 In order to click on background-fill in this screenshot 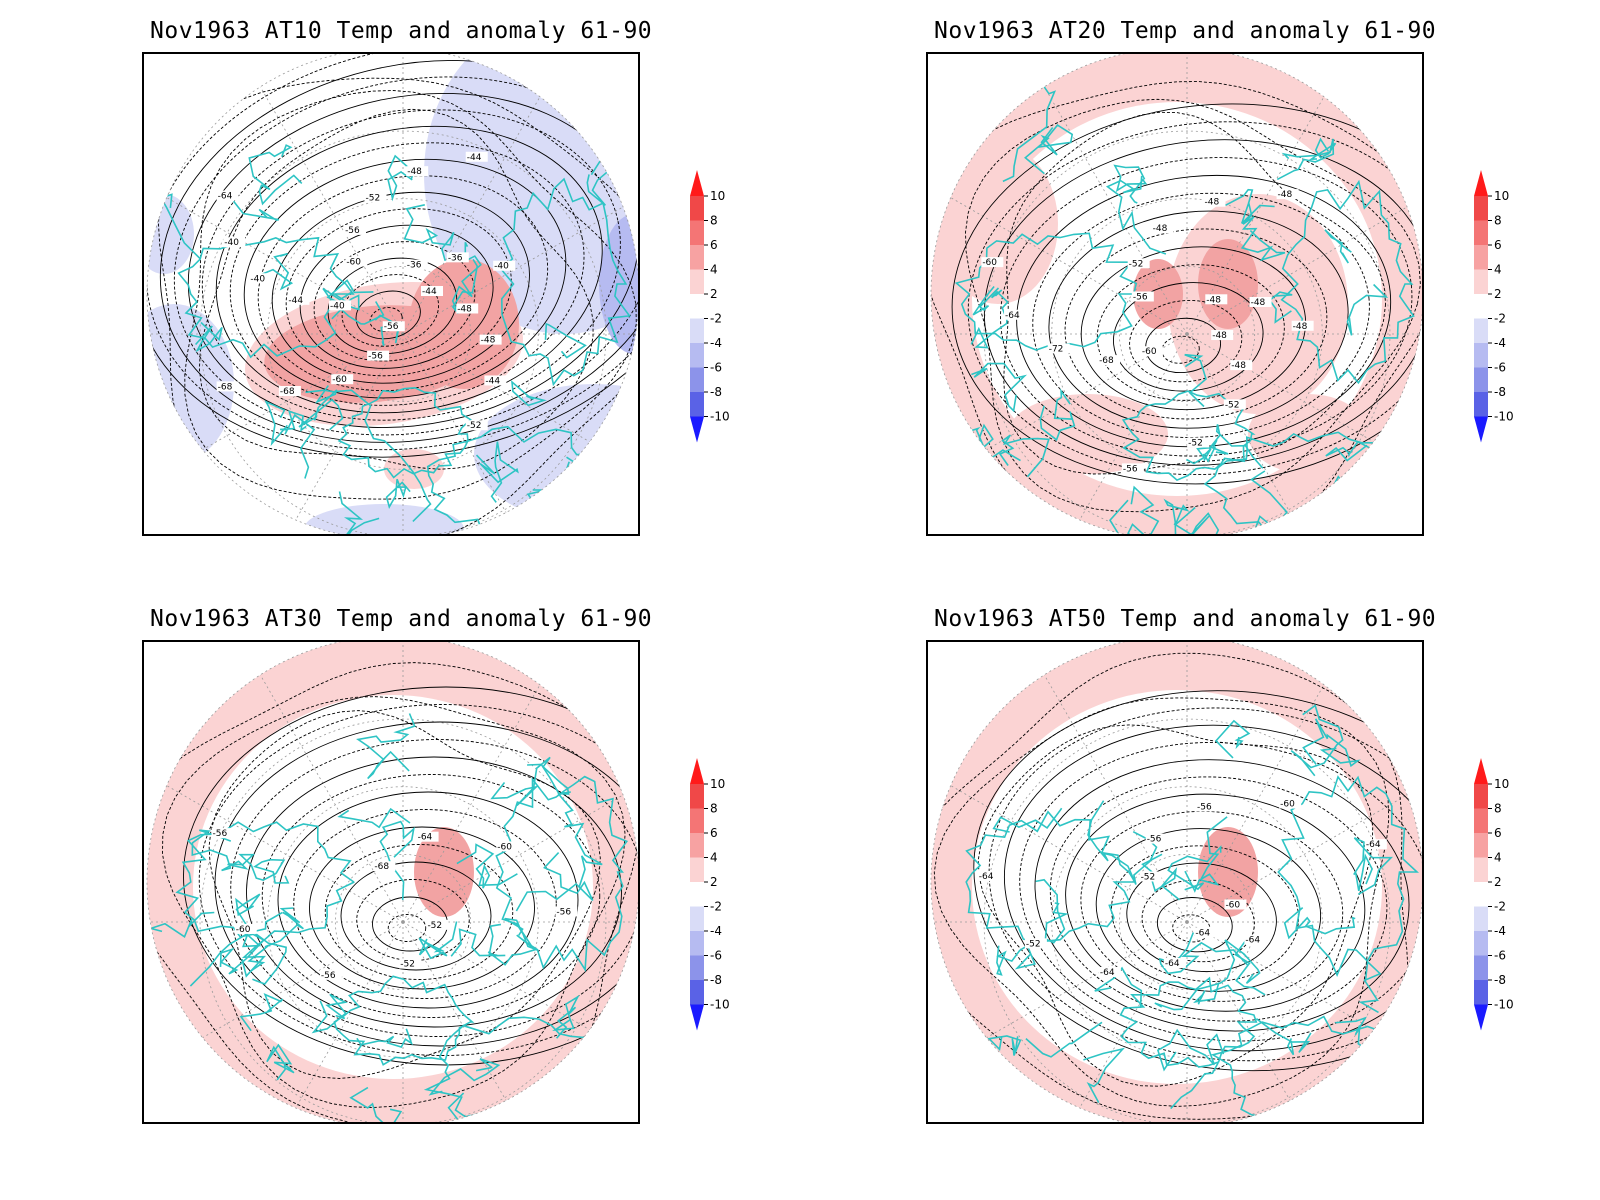, I will do `click(393, 887)`.